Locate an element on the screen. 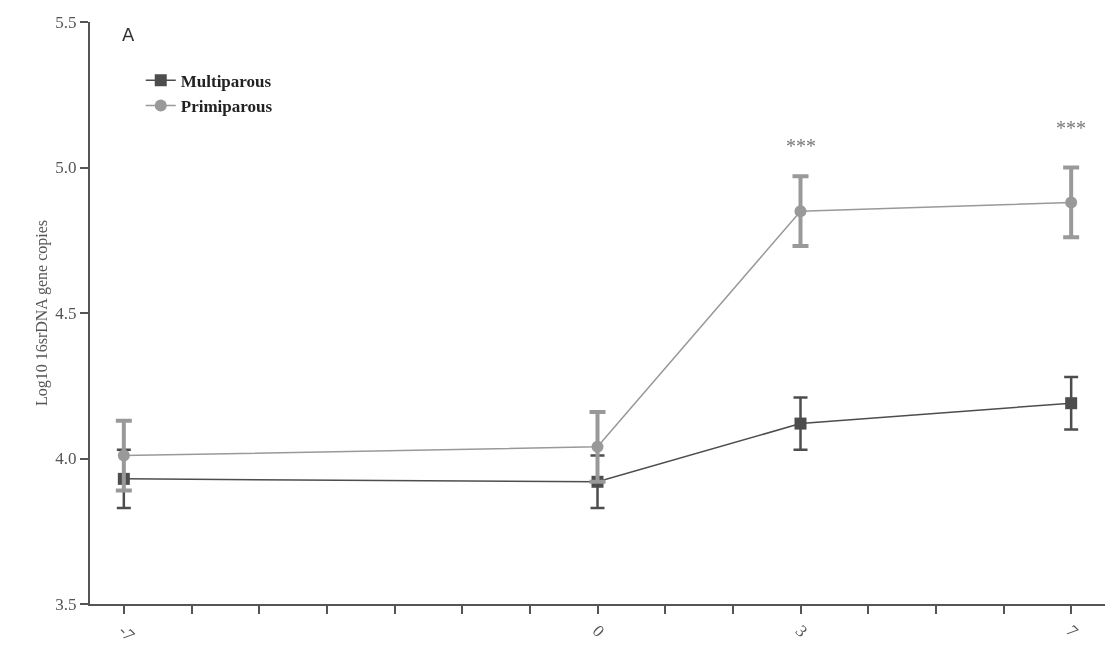 This screenshot has height=661, width=1113. legend-label: Multiparous is located at coordinates (226, 81).